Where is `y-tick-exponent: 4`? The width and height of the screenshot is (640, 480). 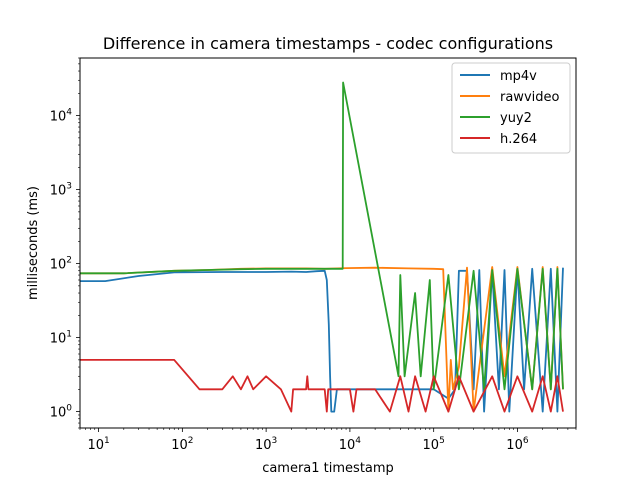 y-tick-exponent: 4 is located at coordinates (69, 113).